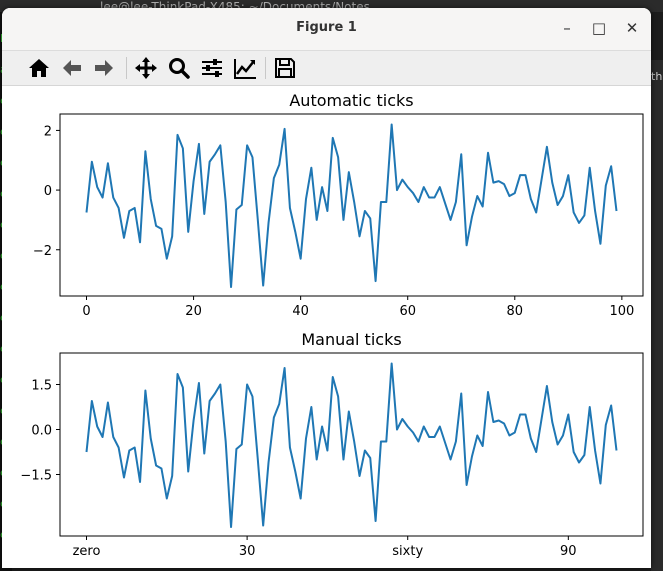  I want to click on x-tick-label: zero, so click(87, 551).